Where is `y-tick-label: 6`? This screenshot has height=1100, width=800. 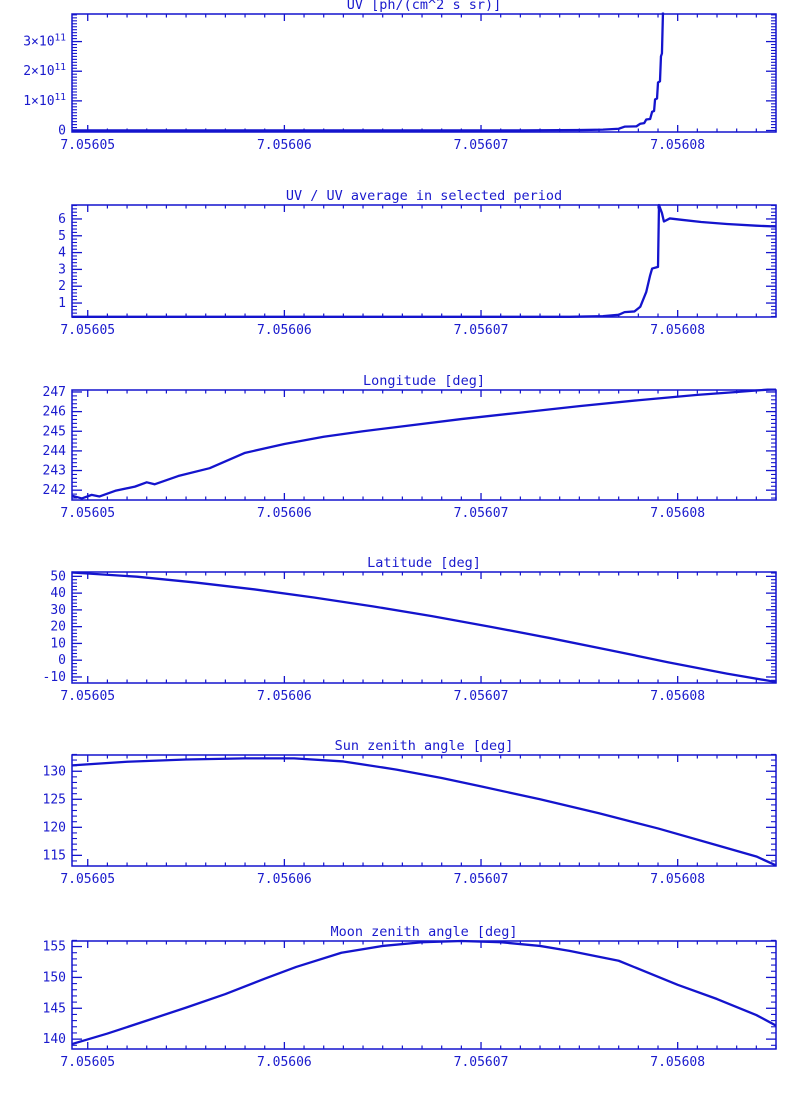
y-tick-label: 6 is located at coordinates (62, 219).